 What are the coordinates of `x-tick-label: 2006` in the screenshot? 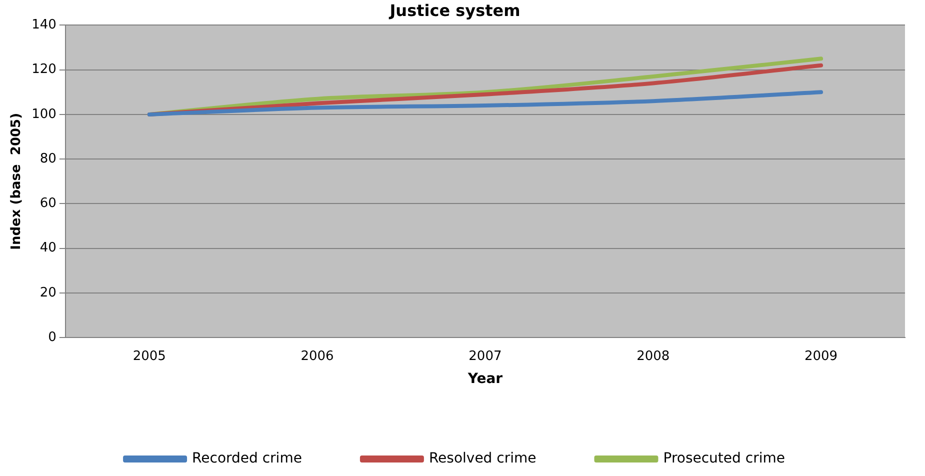 It's located at (317, 356).